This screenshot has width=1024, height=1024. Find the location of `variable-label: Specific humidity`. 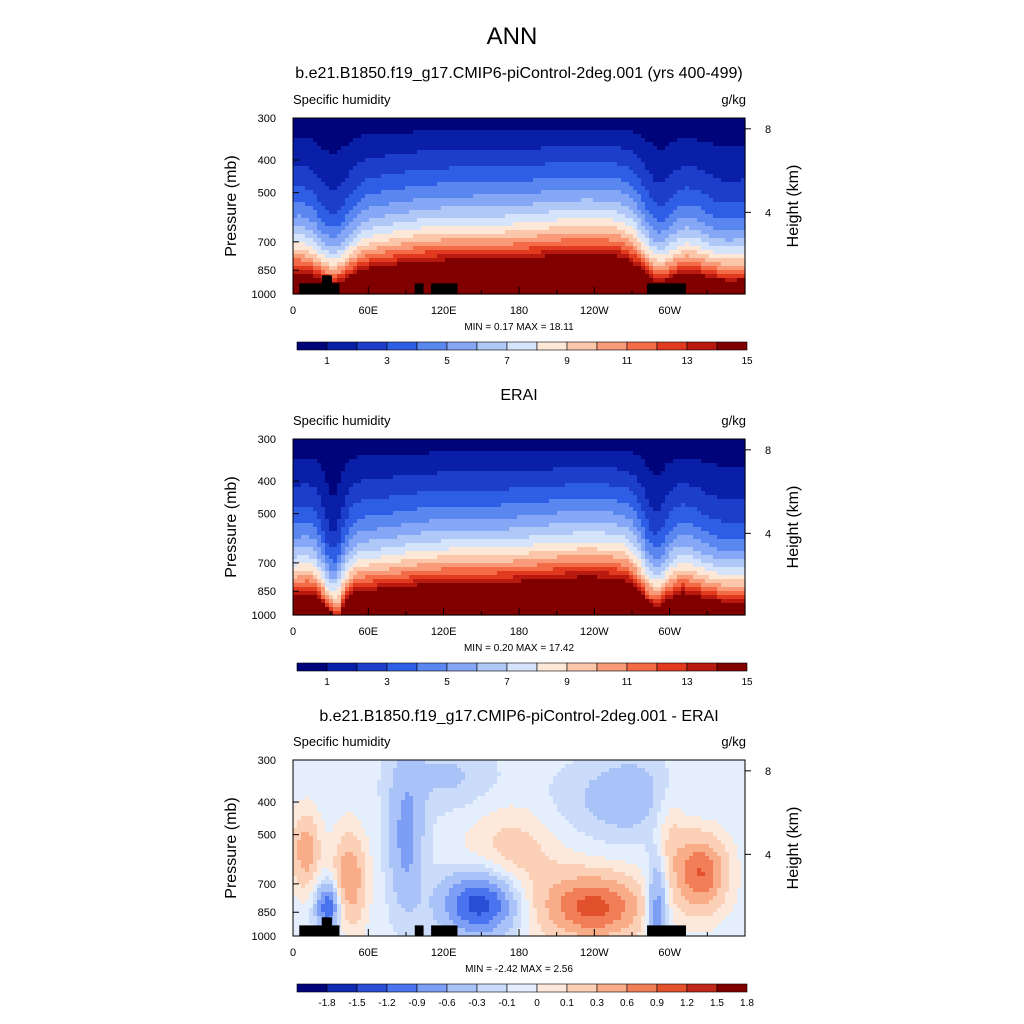

variable-label: Specific humidity is located at coordinates (342, 99).